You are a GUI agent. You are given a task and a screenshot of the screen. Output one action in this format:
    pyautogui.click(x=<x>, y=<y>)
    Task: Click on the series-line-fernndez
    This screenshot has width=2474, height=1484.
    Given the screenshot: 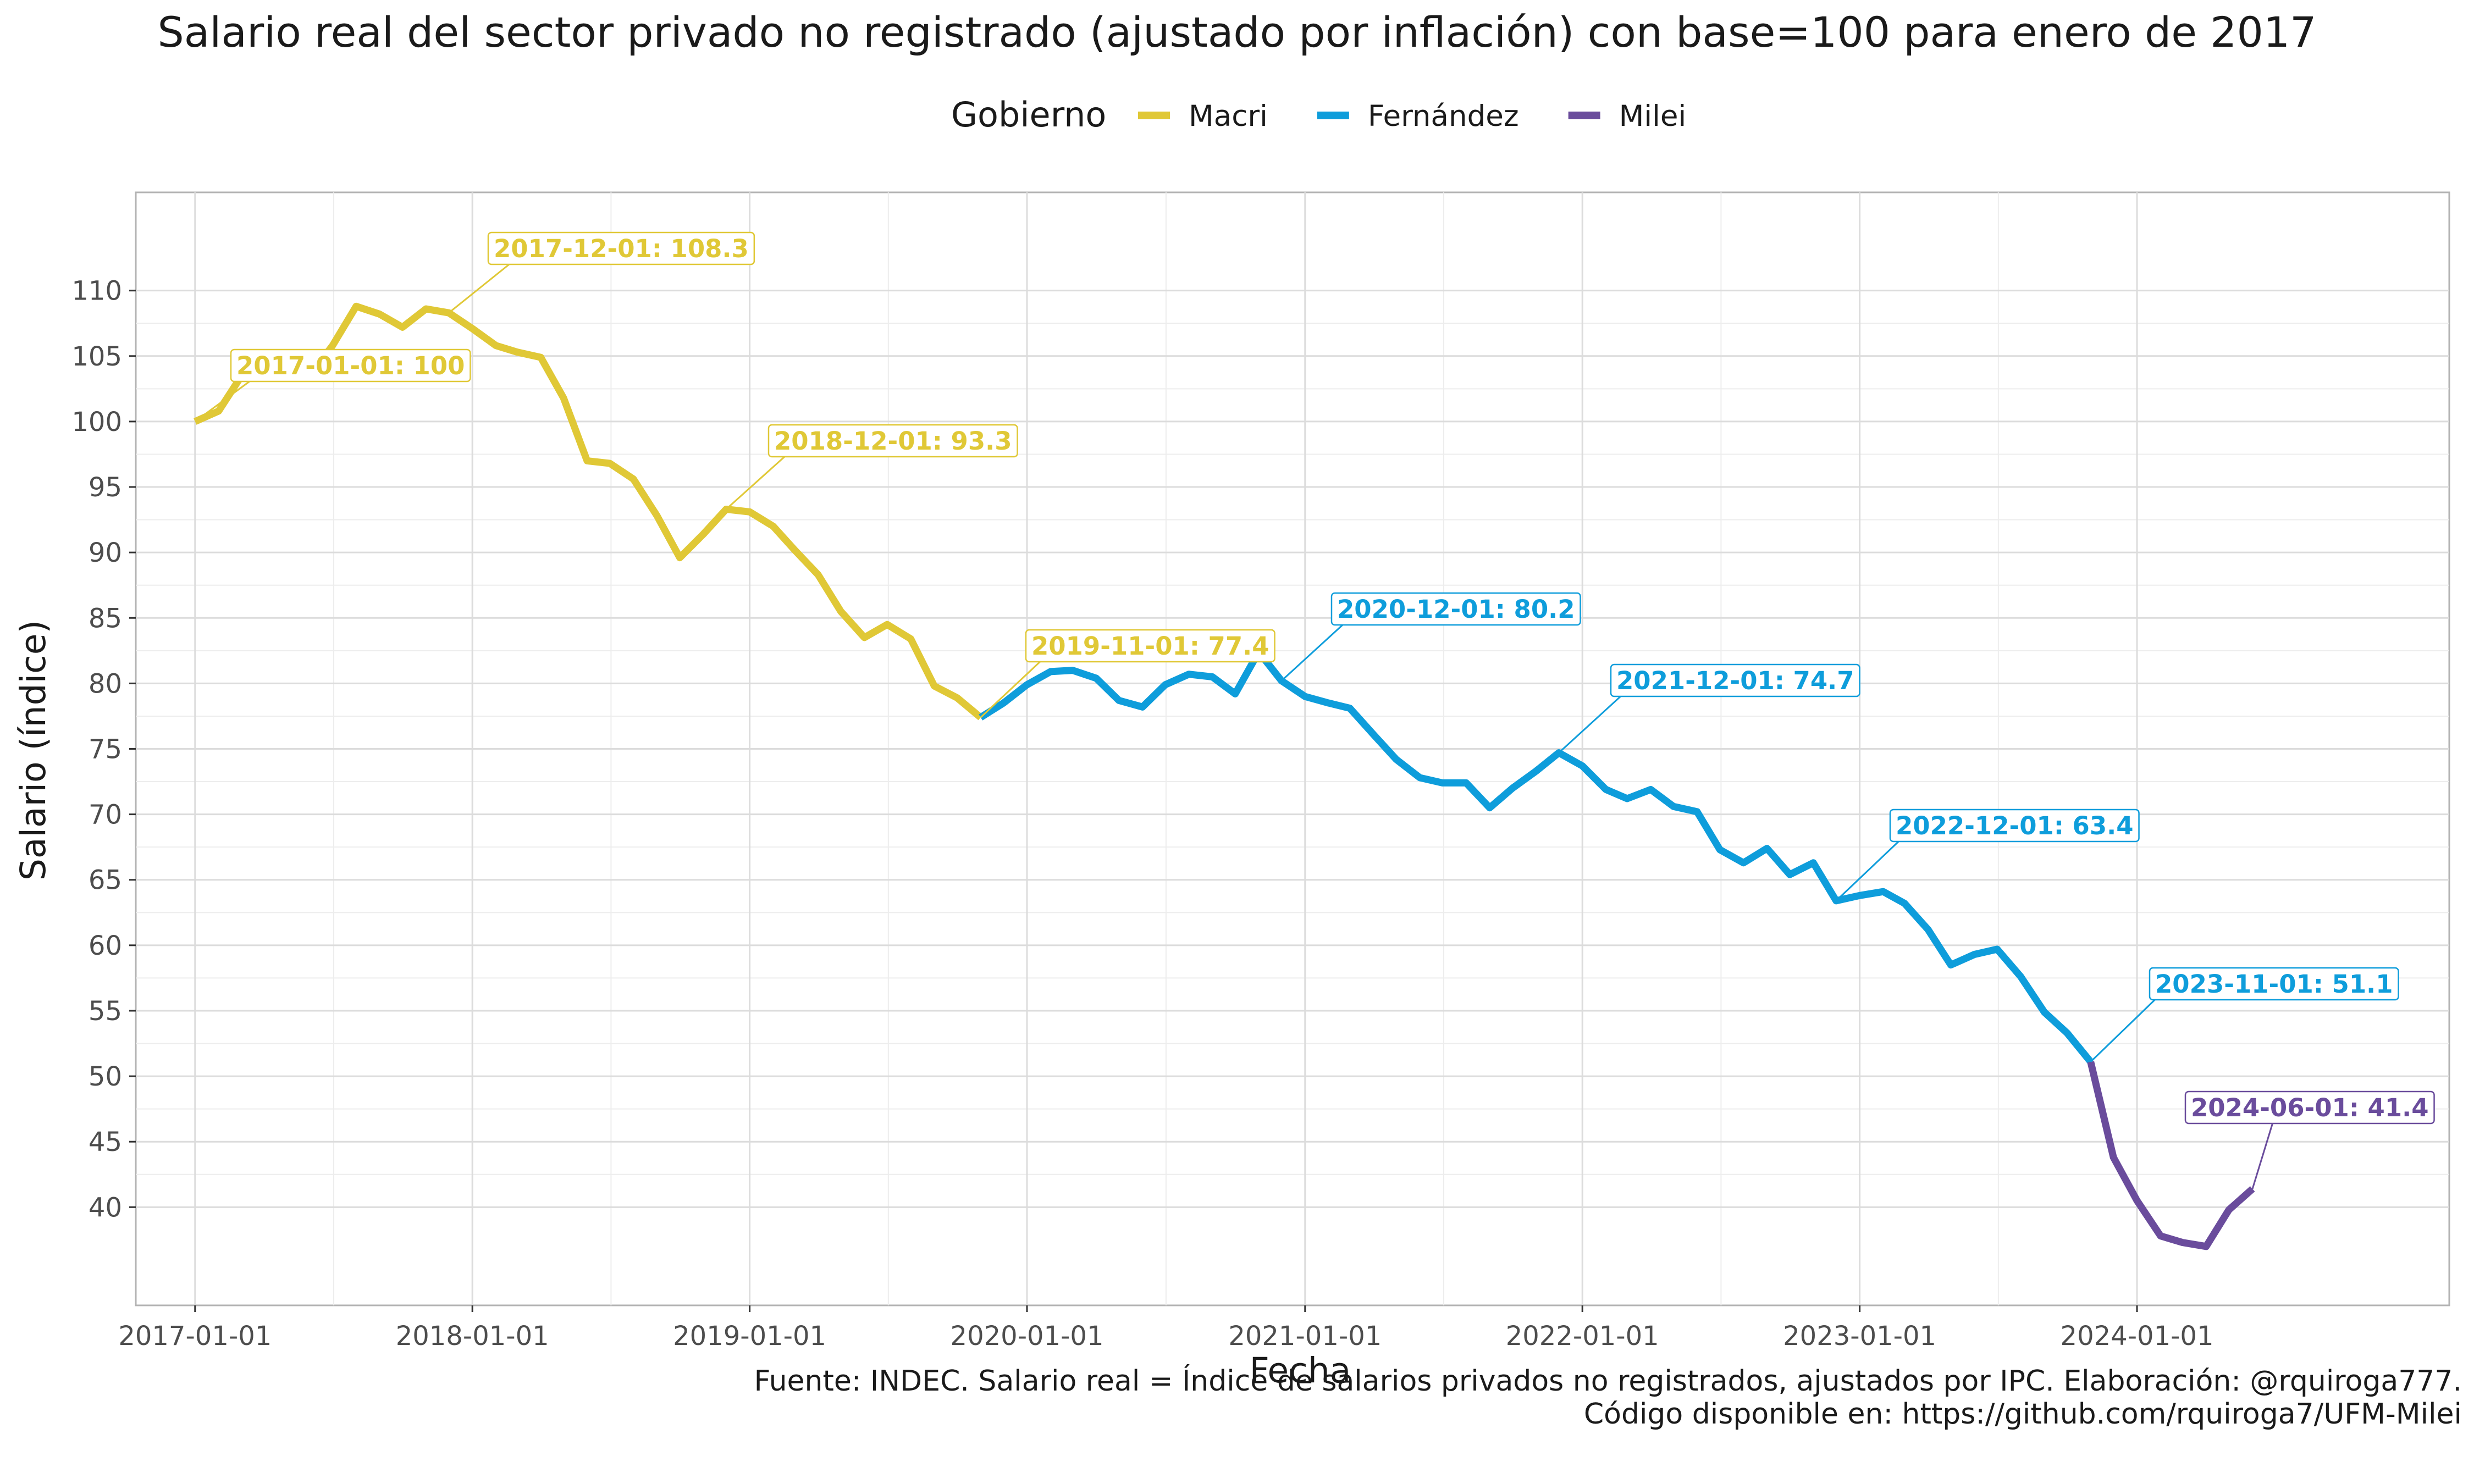 What is the action you would take?
    pyautogui.click(x=1537, y=856)
    